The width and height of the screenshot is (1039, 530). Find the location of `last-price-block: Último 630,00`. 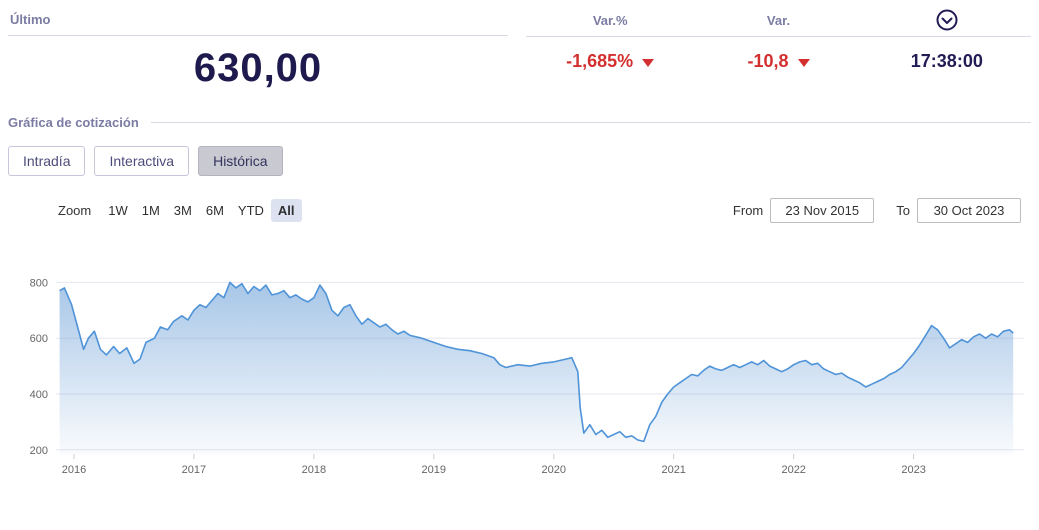

last-price-block: Último 630,00 is located at coordinates (258, 49).